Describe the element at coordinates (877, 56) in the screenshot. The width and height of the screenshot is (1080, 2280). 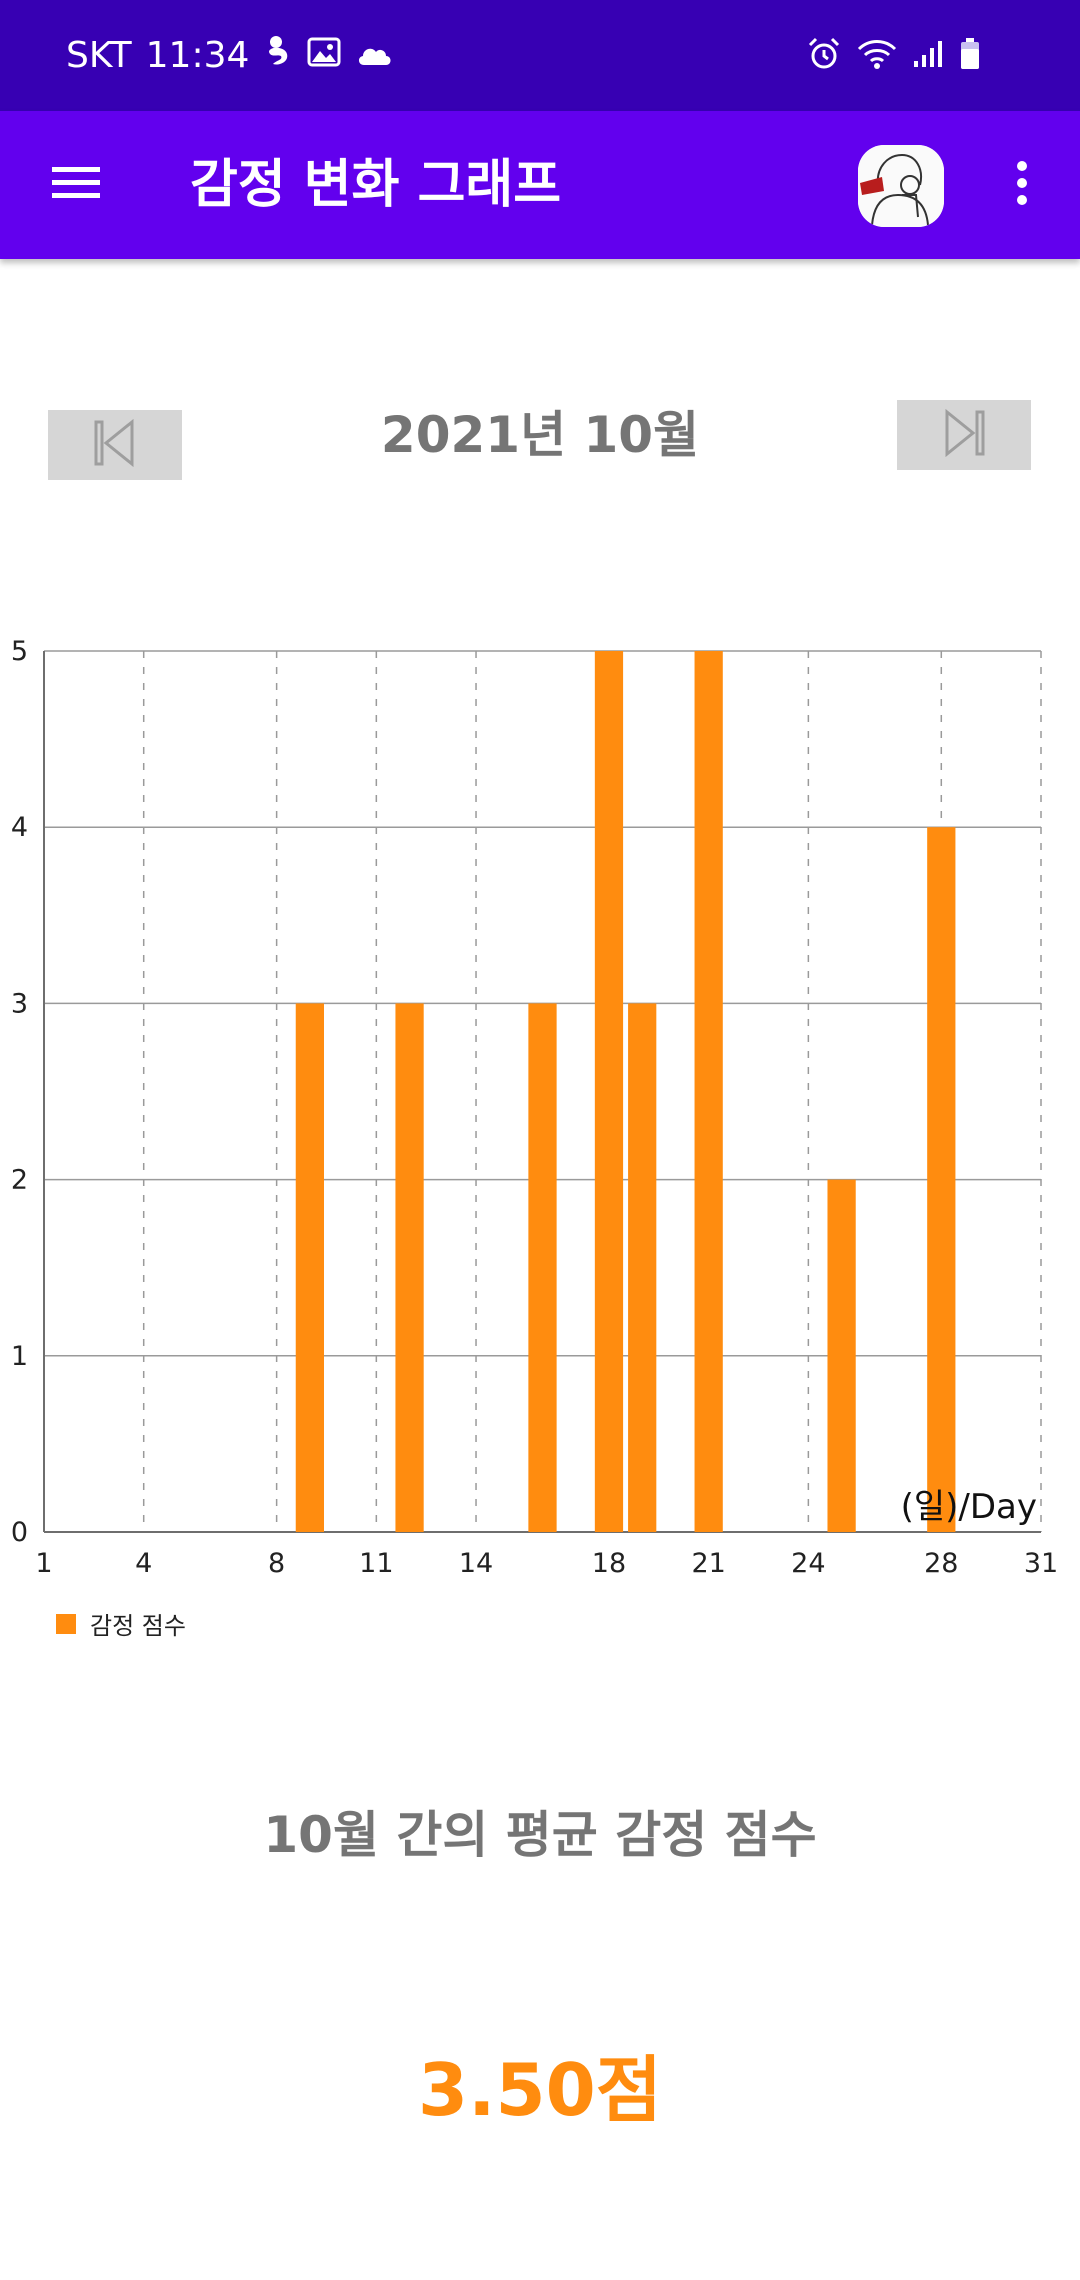
I see `wifi-icon` at that location.